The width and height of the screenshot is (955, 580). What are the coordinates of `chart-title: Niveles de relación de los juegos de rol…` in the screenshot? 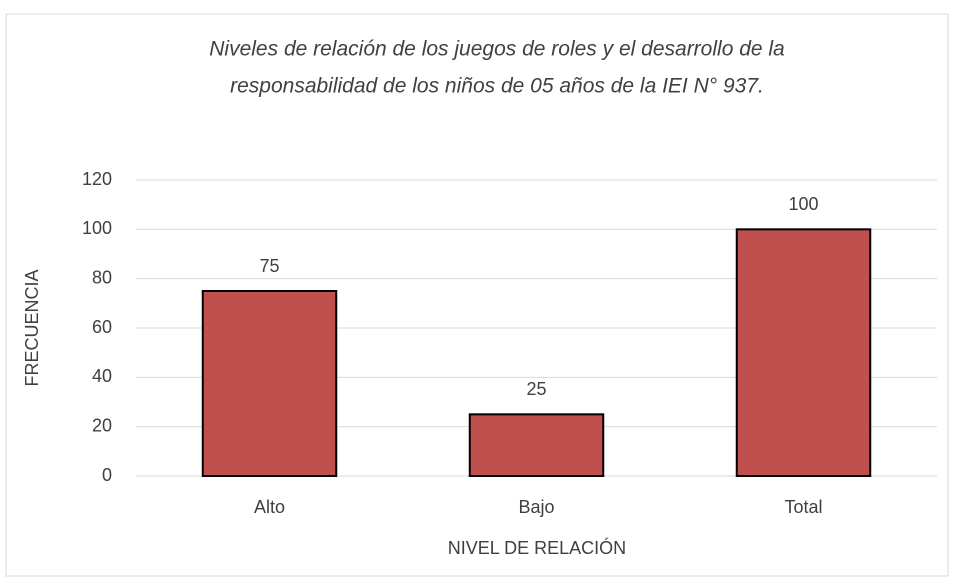 It's located at (497, 49).